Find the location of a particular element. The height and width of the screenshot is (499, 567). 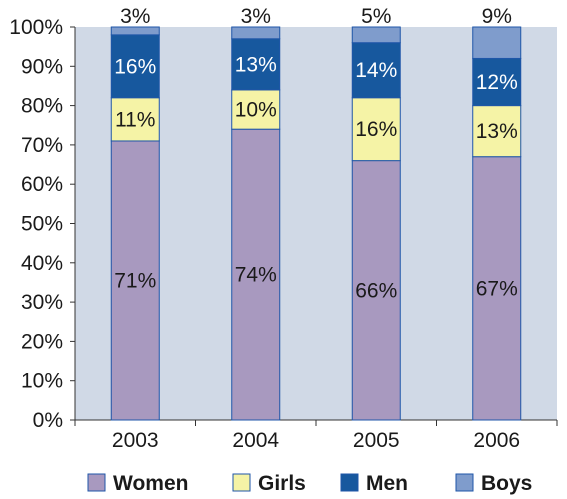

legend-label-boys: Boys is located at coordinates (506, 483).